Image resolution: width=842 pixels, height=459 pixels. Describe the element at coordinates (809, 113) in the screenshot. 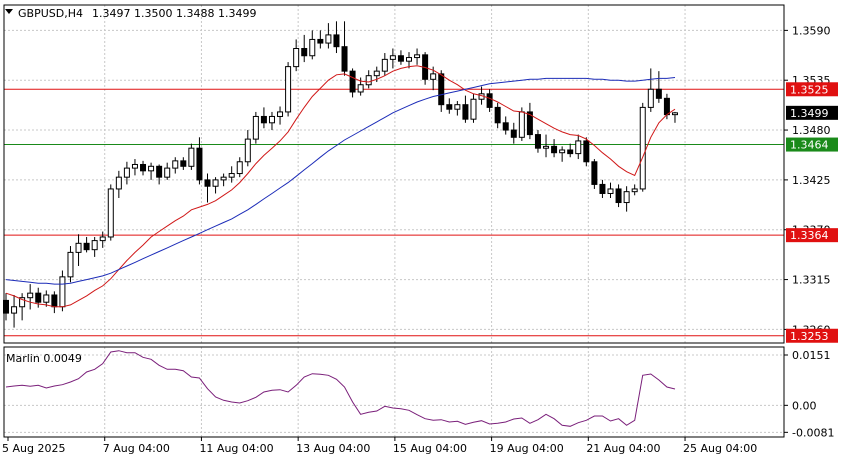

I see `current-price-label: 1.3499` at that location.